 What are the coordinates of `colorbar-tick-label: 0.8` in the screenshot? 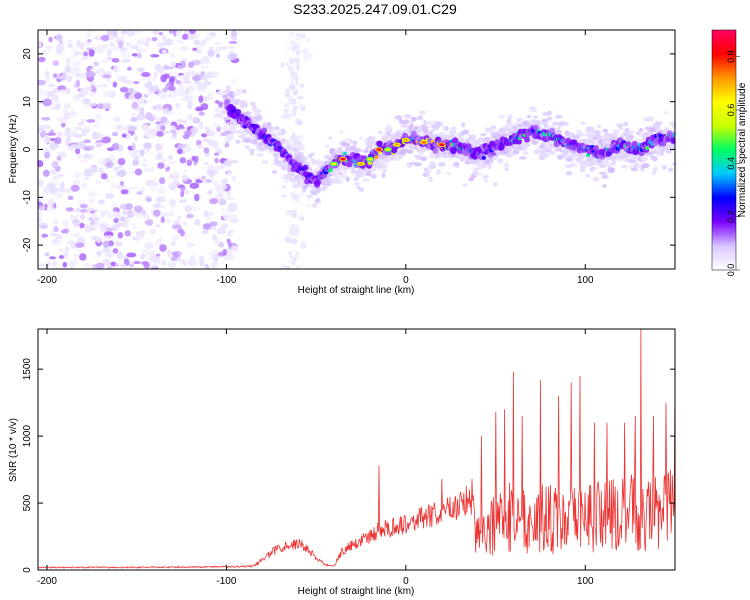 It's located at (731, 56).